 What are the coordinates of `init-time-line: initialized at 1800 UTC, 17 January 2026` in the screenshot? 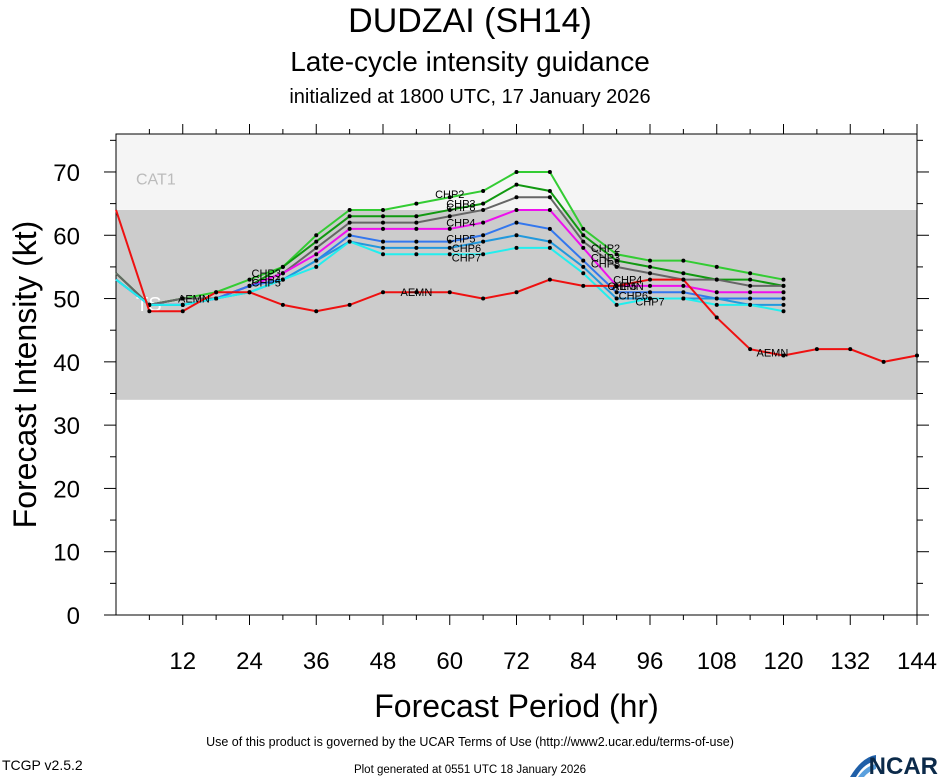 It's located at (470, 97).